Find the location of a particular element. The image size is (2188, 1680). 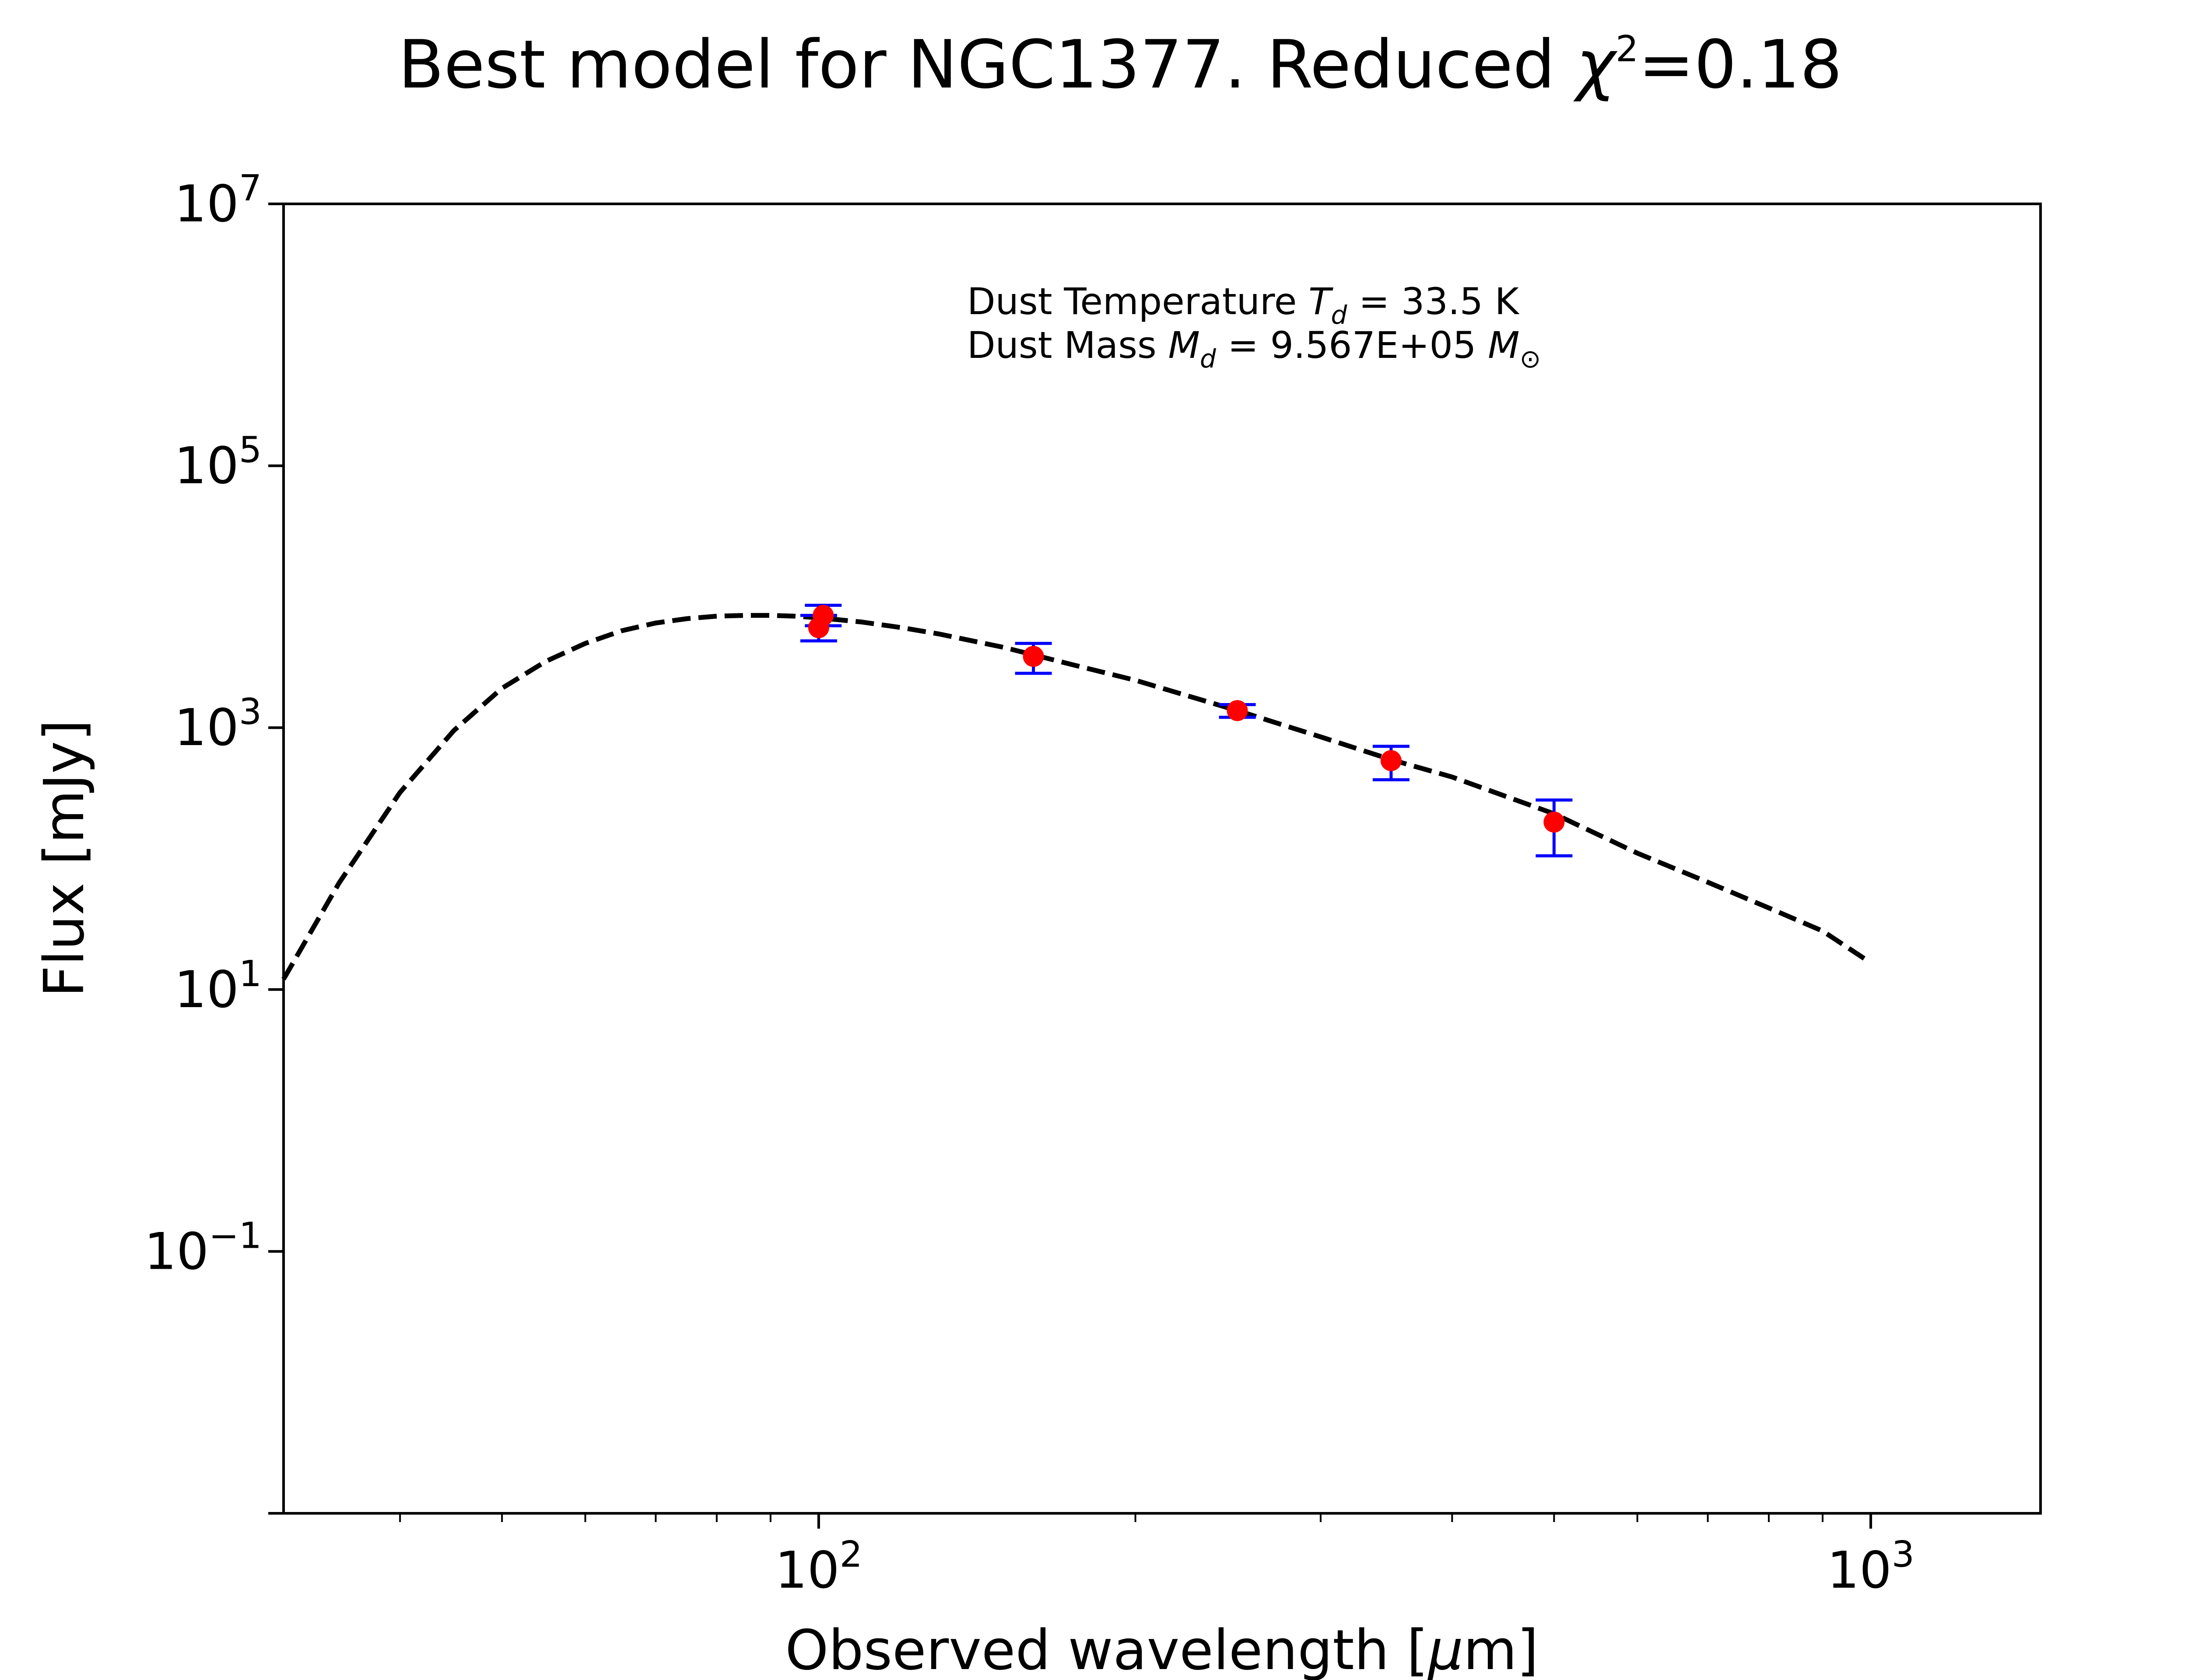

x-axis: 102 103 is located at coordinates (1156, 1556).